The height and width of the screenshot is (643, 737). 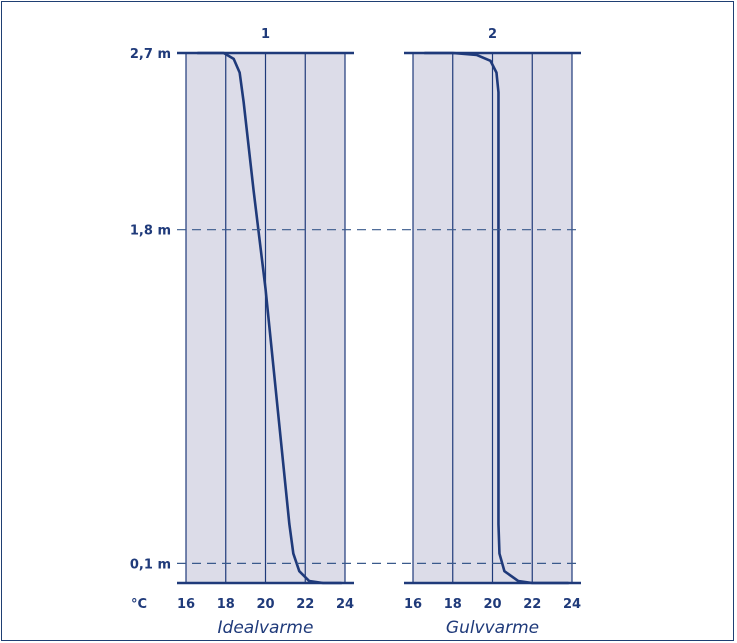 What do you see at coordinates (226, 604) in the screenshot?
I see `panel-1-x-tick-18: 18` at bounding box center [226, 604].